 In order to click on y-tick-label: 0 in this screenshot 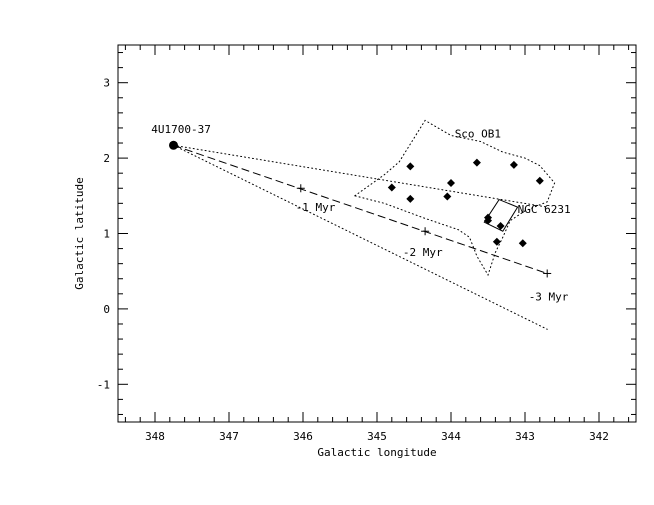, I will do `click(106, 309)`.